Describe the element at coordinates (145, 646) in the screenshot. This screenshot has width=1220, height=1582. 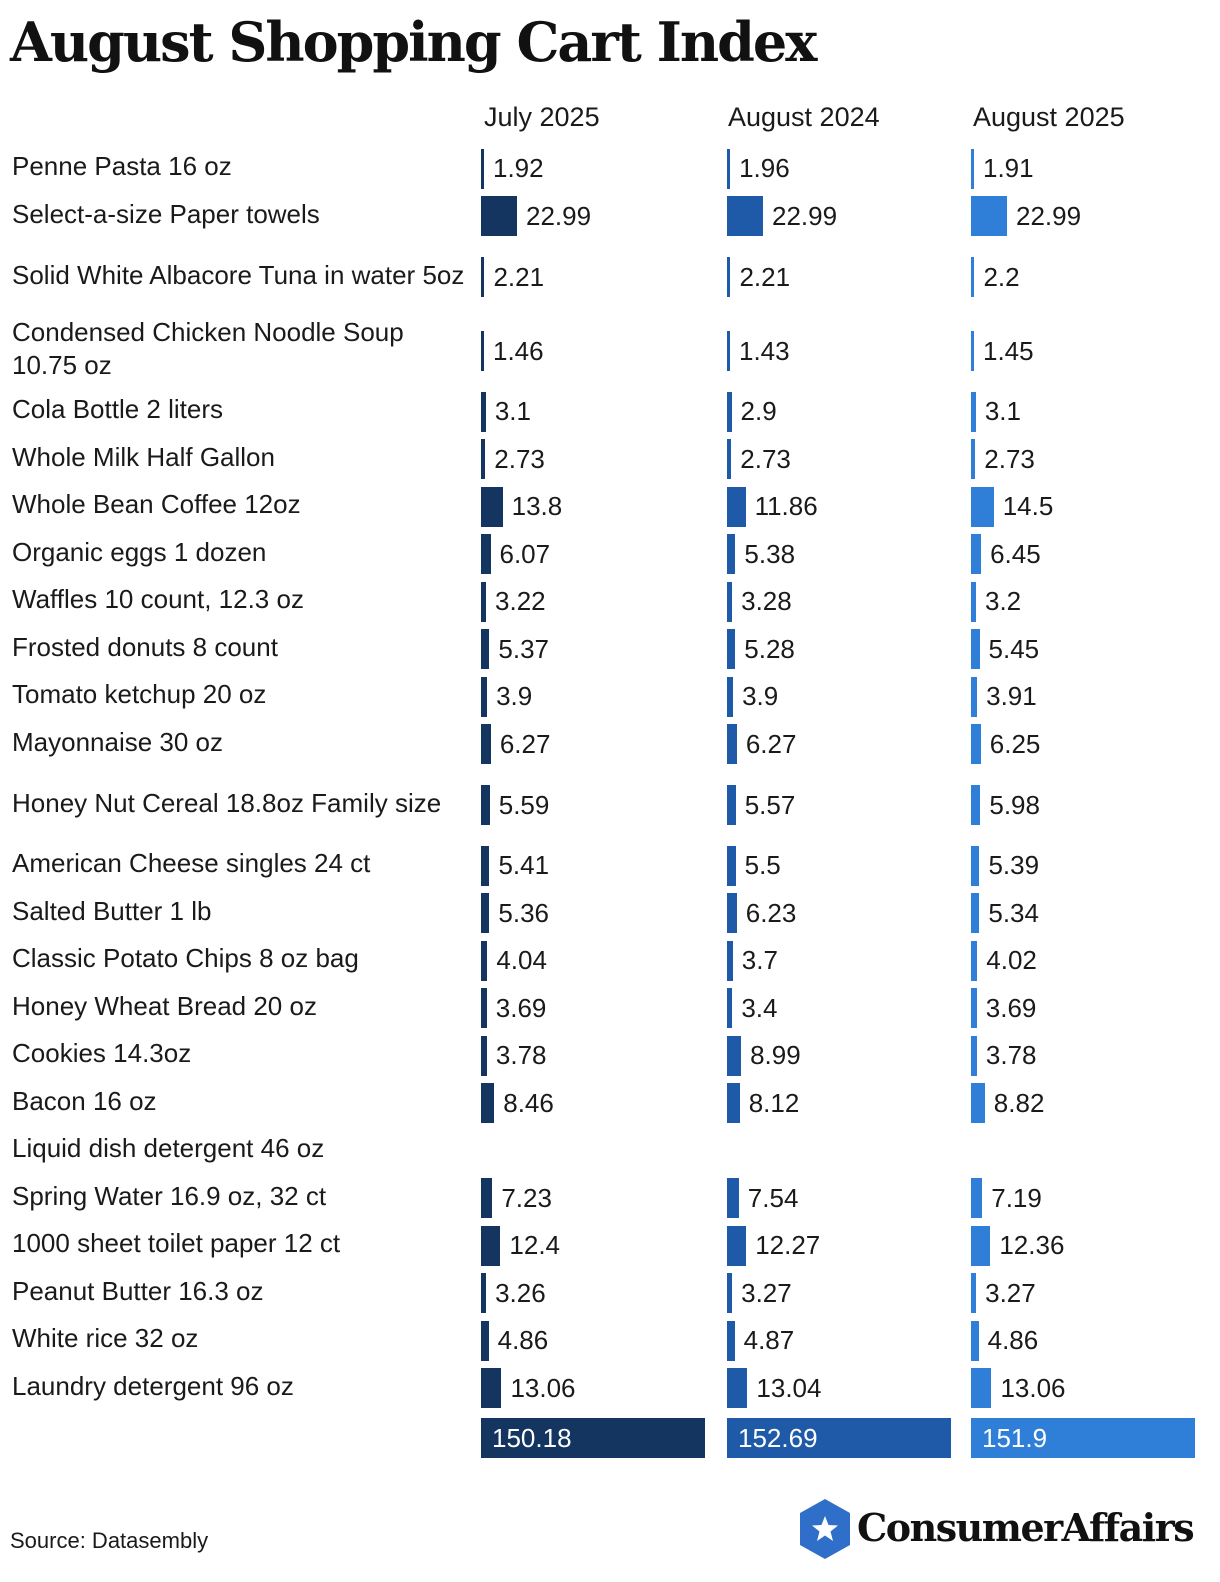
I see `row-label: Frosted donuts 8 count` at that location.